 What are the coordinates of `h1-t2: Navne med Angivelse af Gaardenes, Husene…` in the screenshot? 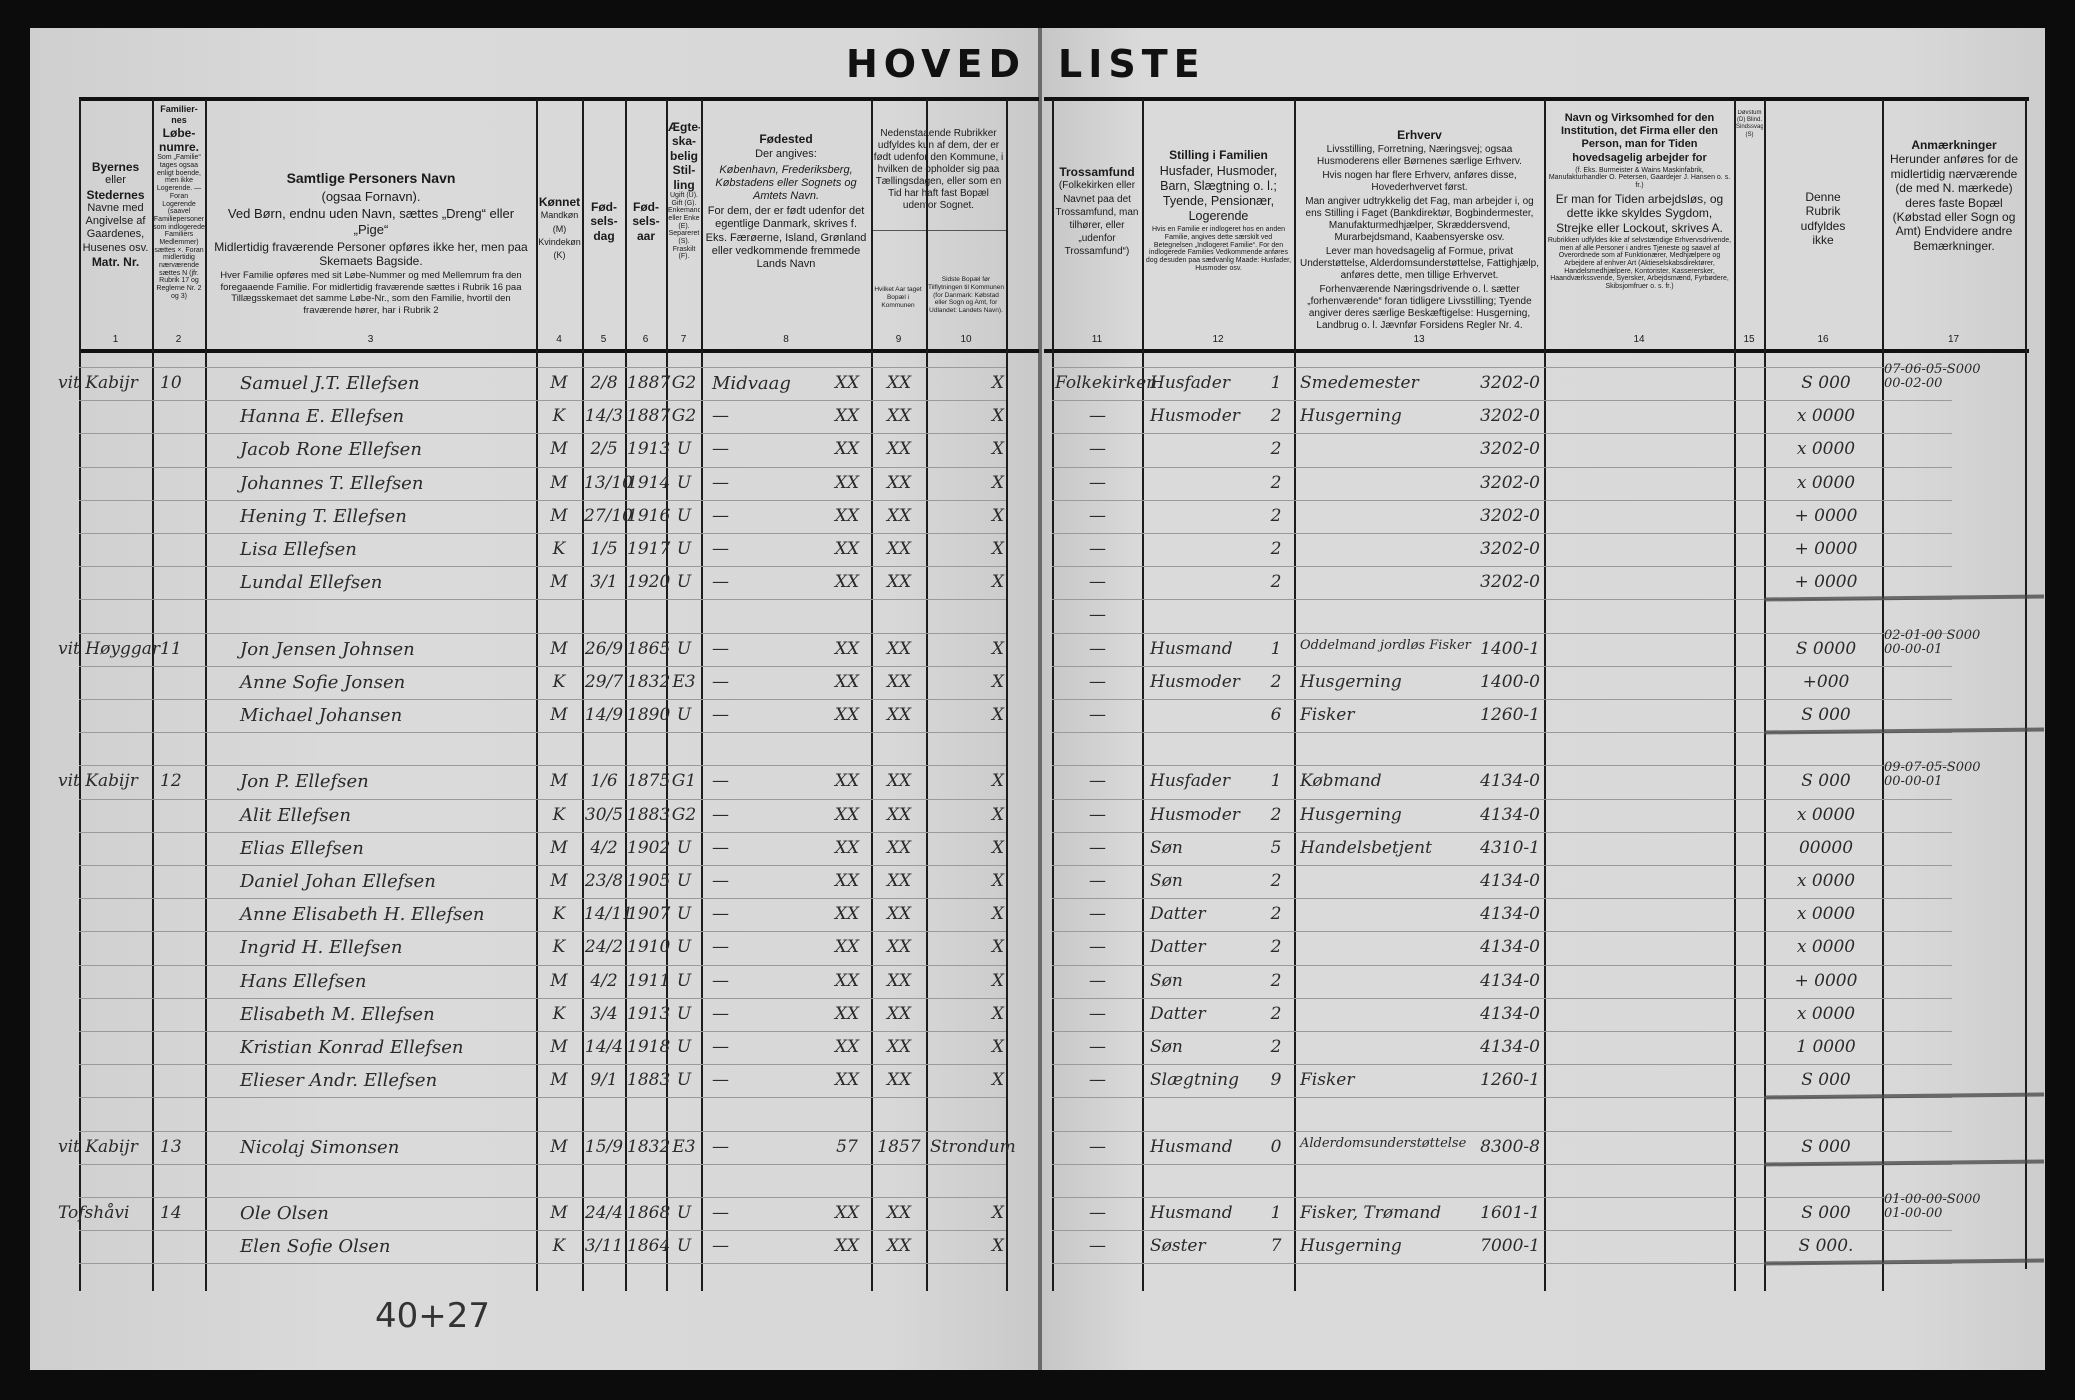 It's located at (115, 227).